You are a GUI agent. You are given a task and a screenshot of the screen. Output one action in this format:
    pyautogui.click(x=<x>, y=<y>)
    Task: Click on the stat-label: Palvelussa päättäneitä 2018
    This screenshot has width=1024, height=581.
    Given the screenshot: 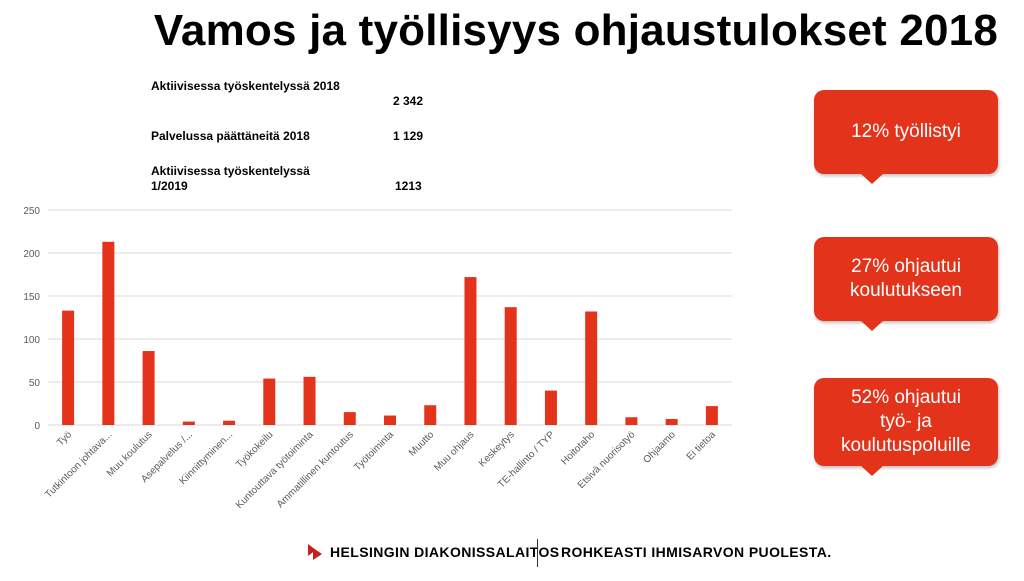 What is the action you would take?
    pyautogui.click(x=230, y=136)
    